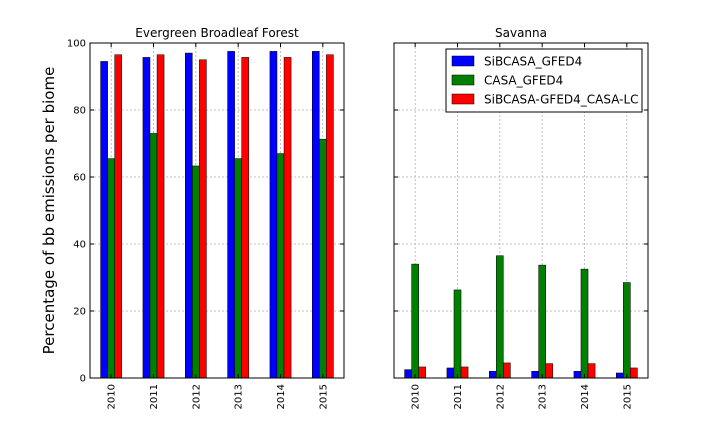 The image size is (720, 432). I want to click on y-tick-label: 80, so click(79, 111).